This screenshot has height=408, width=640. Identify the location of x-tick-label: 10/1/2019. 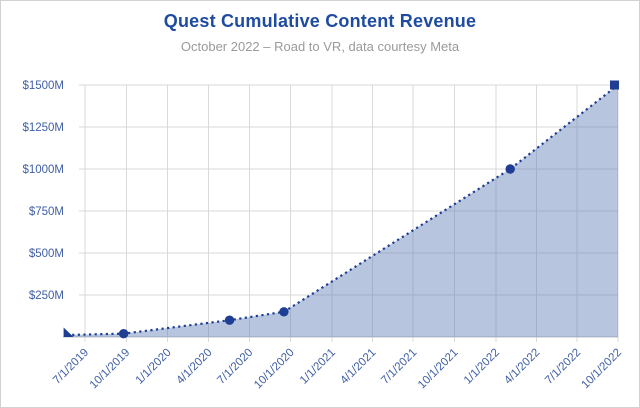
(110, 369).